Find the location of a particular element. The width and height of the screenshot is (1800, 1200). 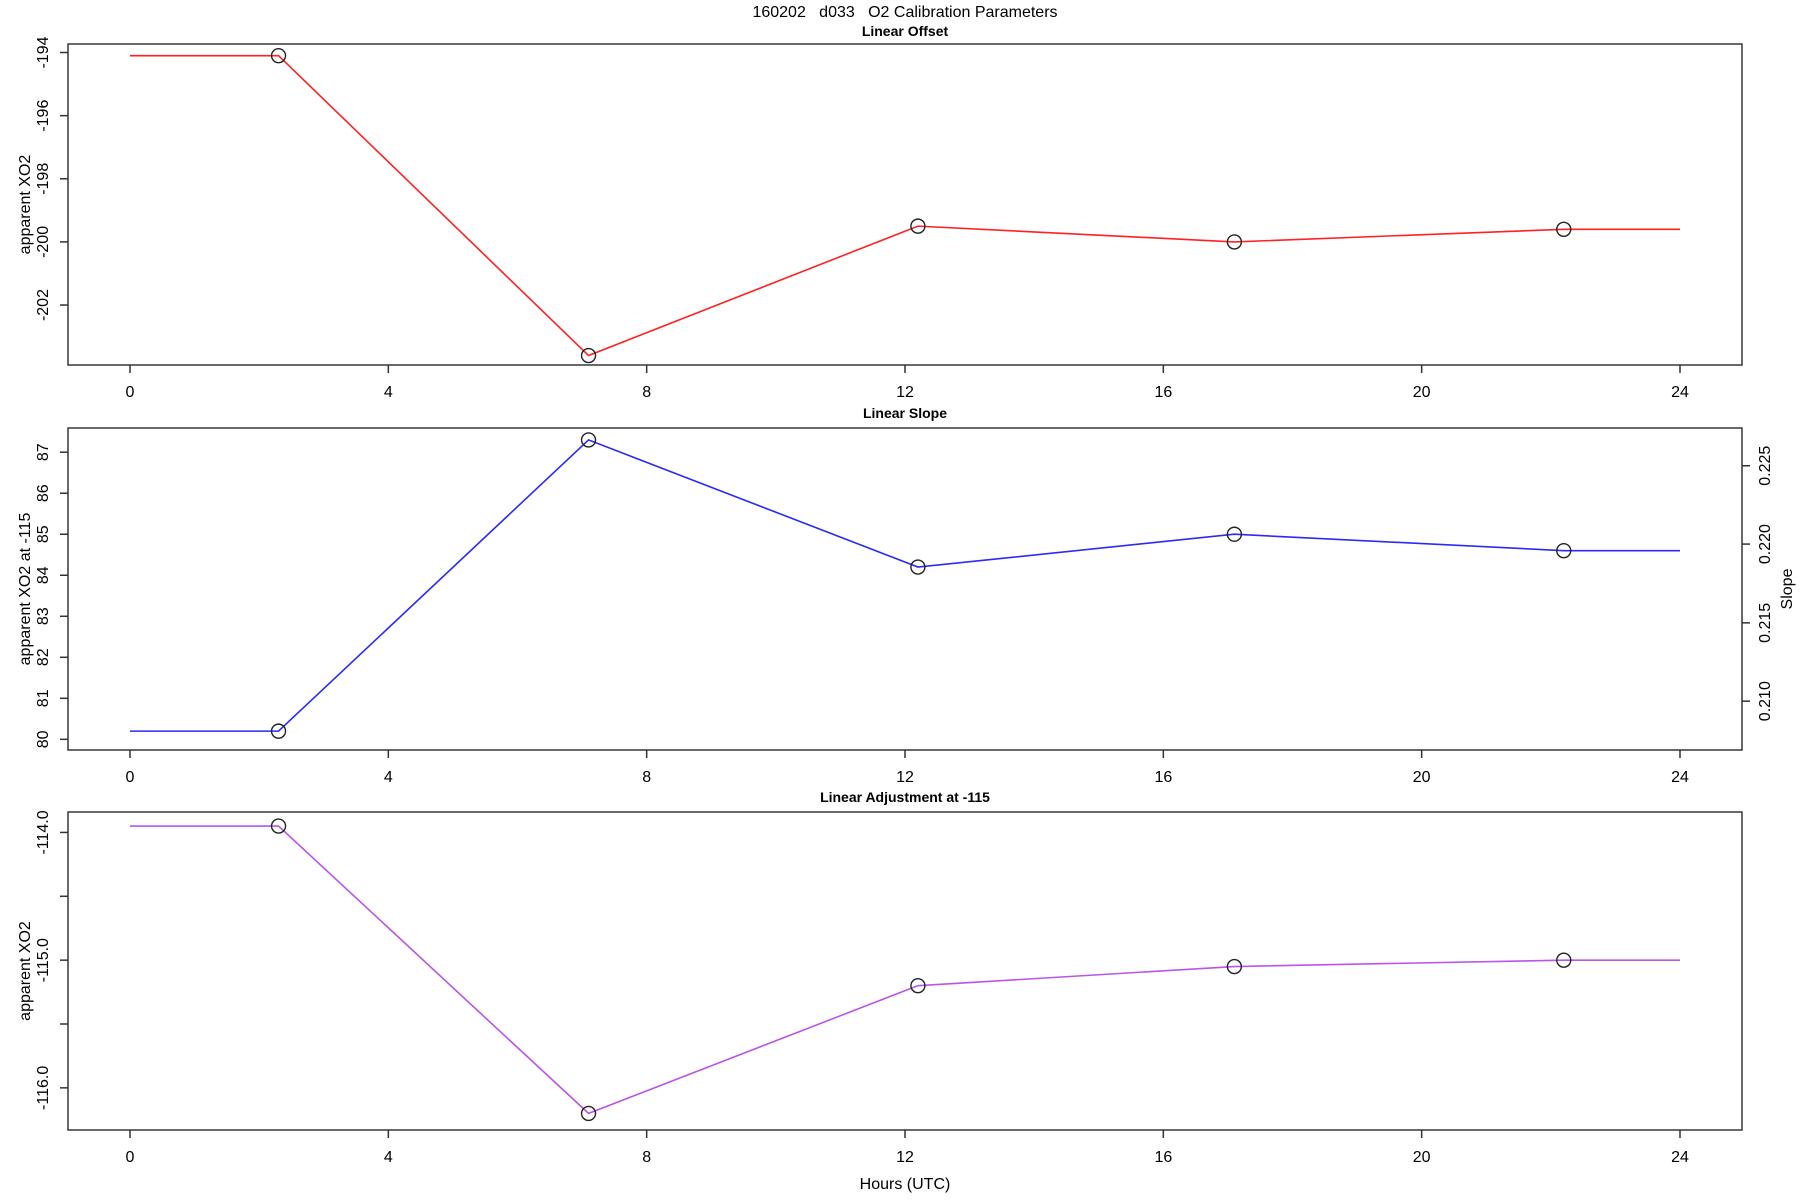

panel-1-y-tick-label: -194 is located at coordinates (43, 52).